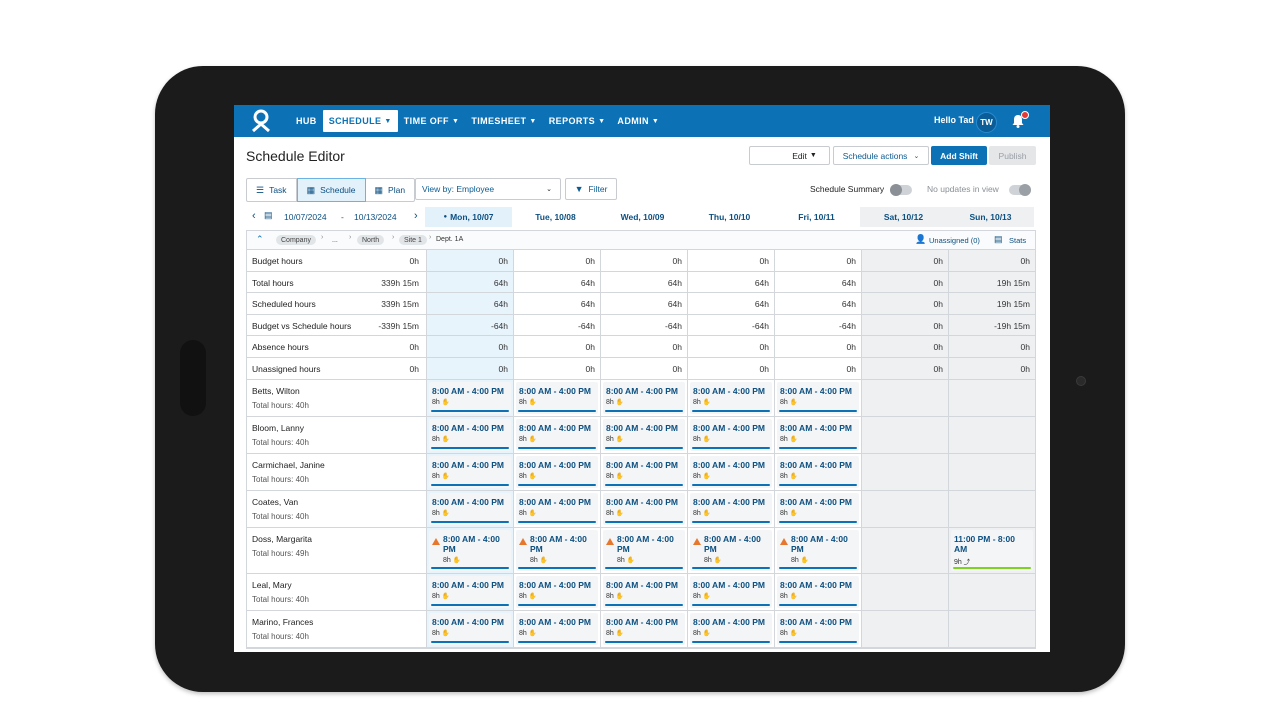 This screenshot has height=720, width=1280. What do you see at coordinates (416, 216) in the screenshot?
I see `next-week-icon: ›` at bounding box center [416, 216].